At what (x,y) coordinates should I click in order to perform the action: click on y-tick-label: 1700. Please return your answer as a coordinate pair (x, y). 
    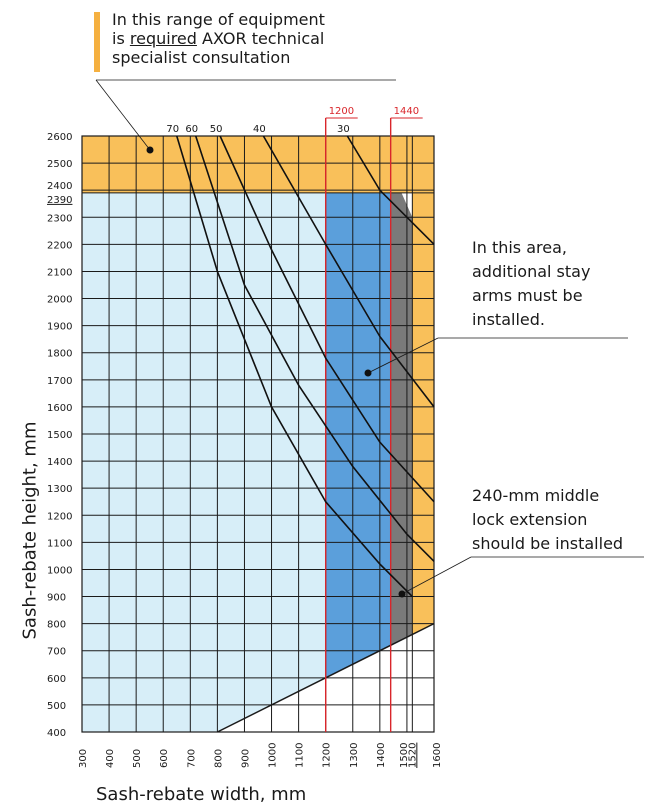
    Looking at the image, I should click on (59, 381).